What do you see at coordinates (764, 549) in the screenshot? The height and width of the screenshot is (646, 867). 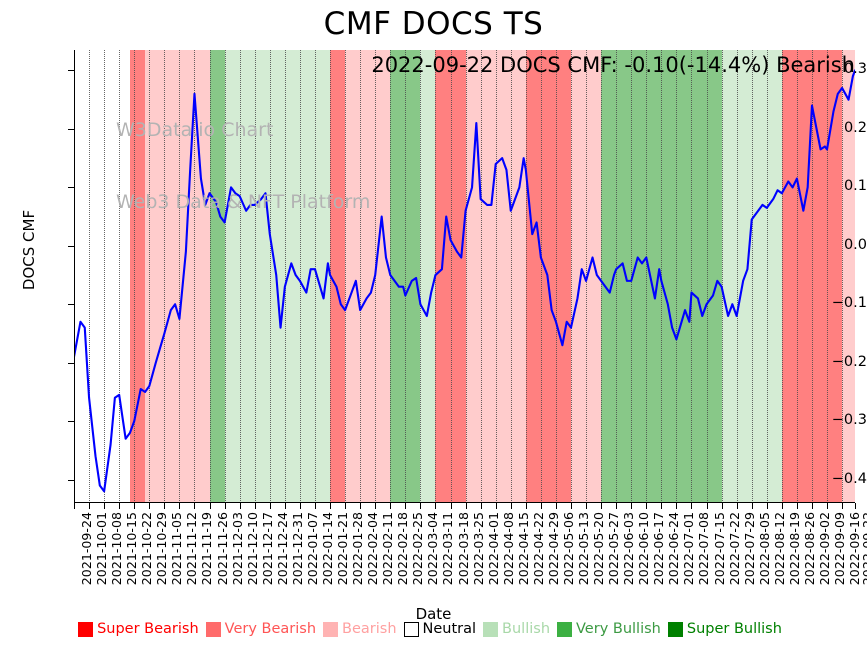 I see `x-tick-label: 2022-08-05` at bounding box center [764, 549].